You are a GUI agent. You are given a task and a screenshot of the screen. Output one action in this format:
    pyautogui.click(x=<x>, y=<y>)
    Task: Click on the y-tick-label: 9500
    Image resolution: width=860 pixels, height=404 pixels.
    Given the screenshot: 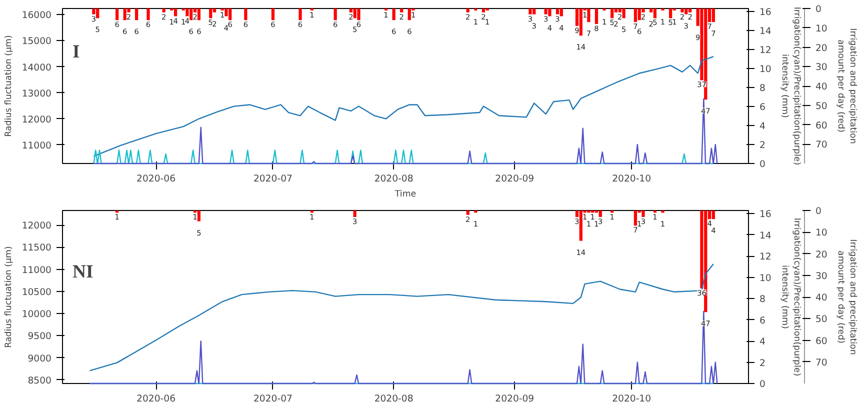 What is the action you would take?
    pyautogui.click(x=40, y=336)
    